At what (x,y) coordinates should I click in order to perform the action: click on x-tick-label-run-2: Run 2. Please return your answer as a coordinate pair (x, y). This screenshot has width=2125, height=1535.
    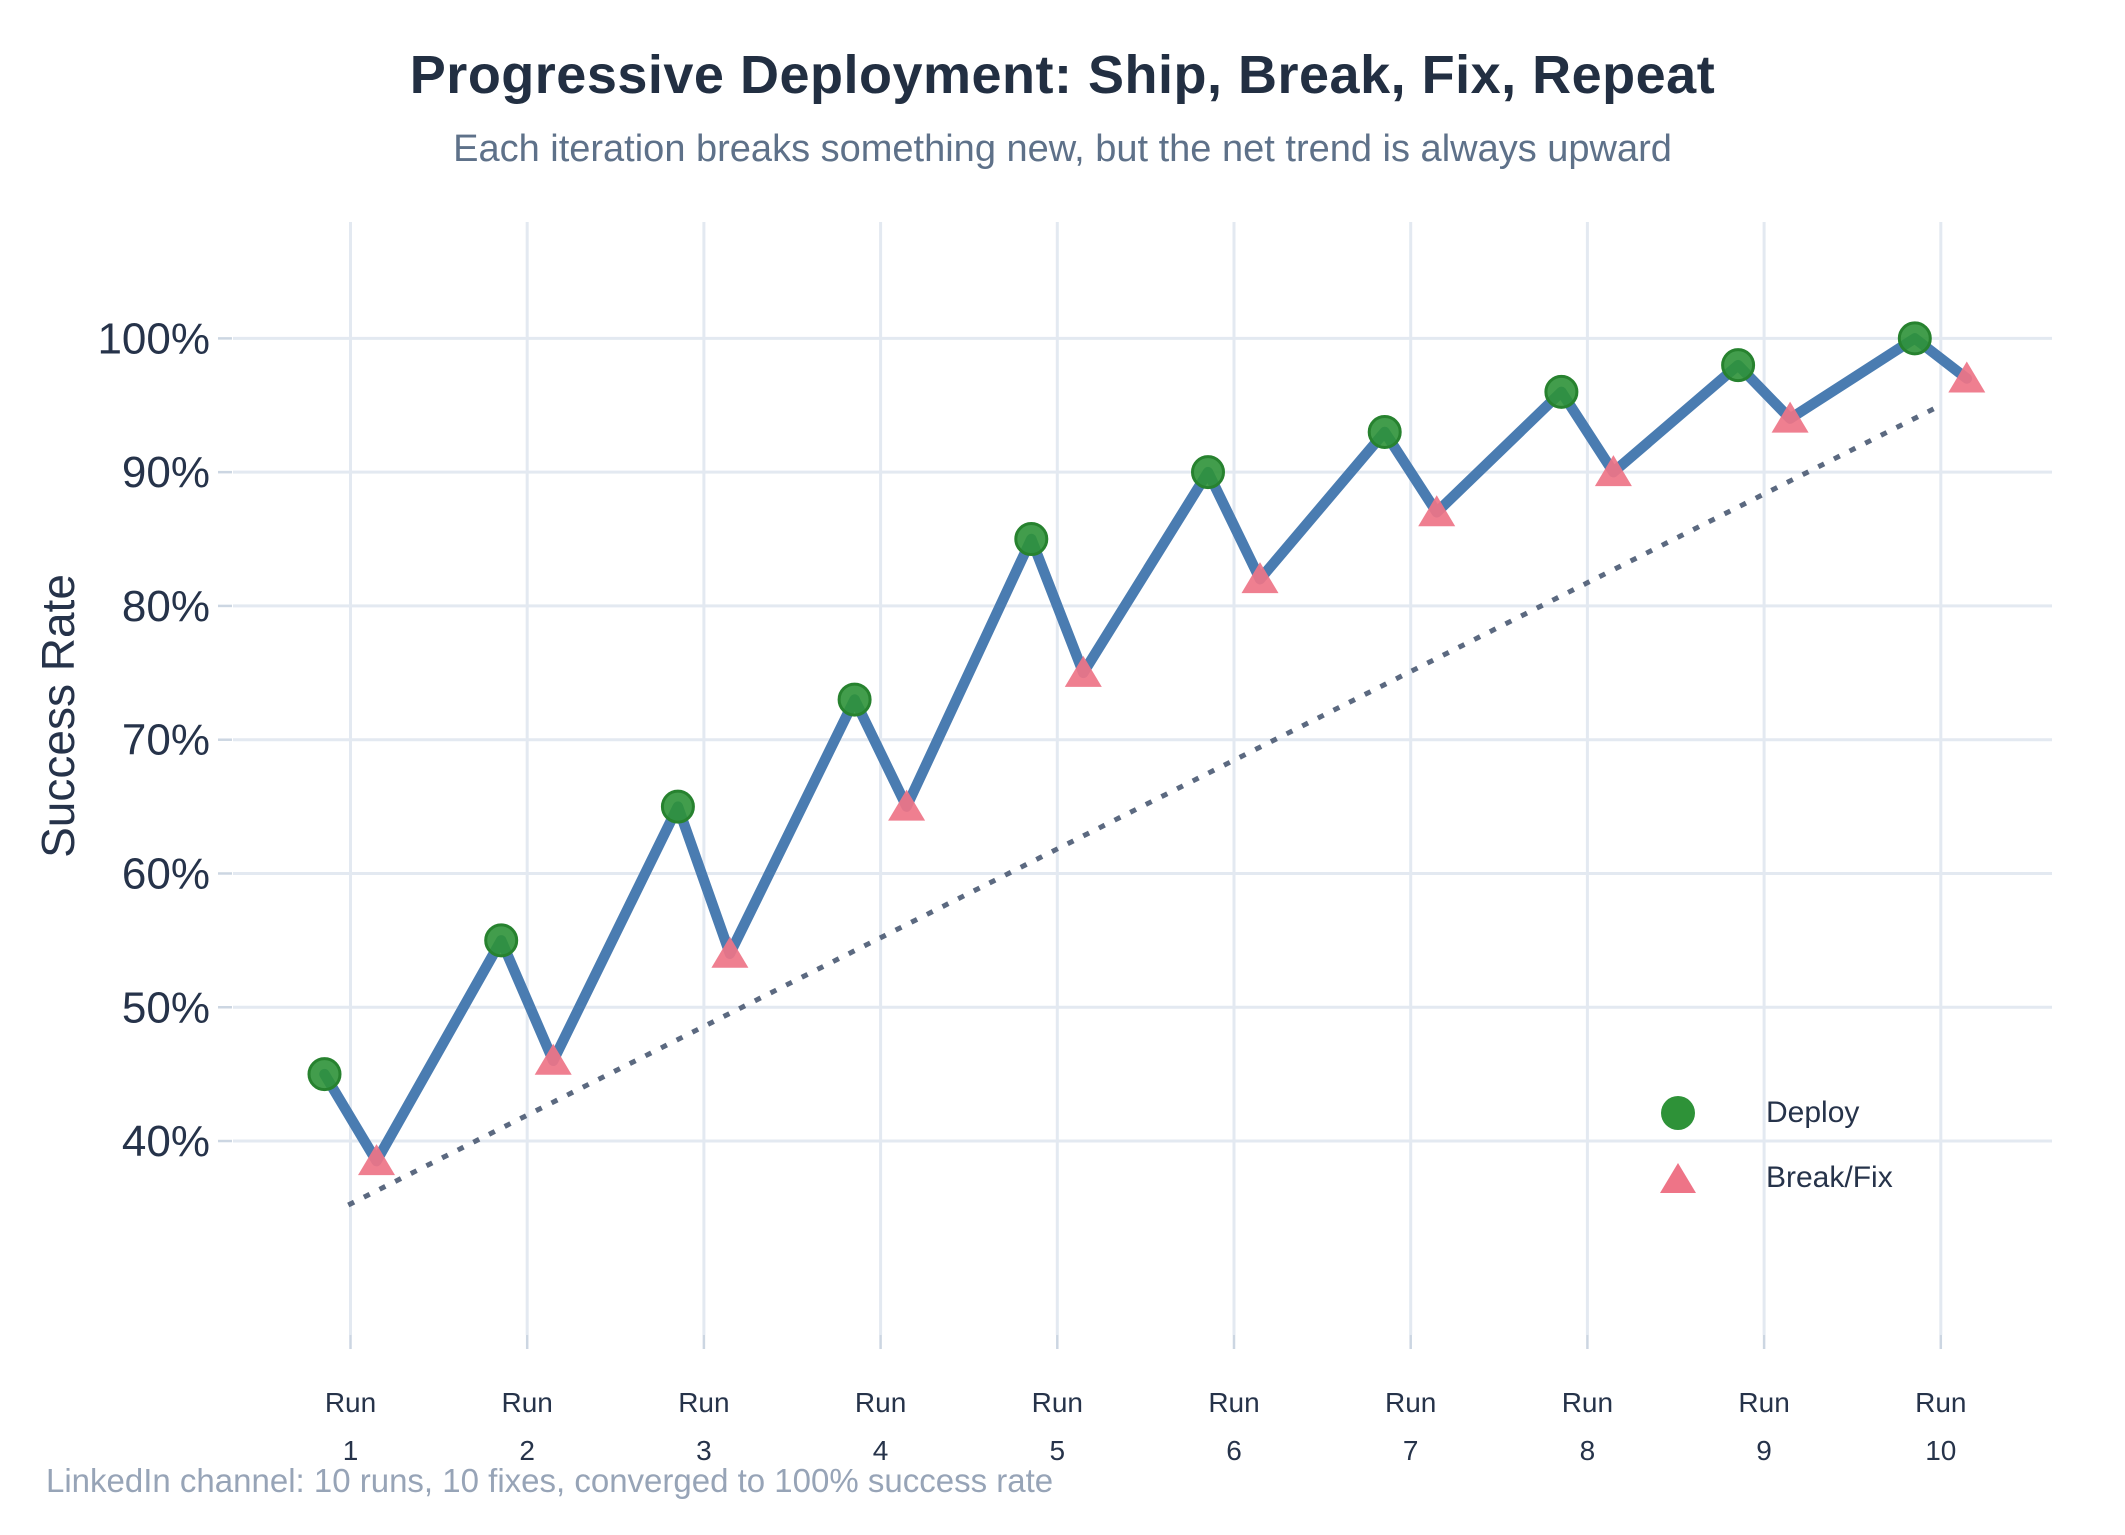
    Looking at the image, I should click on (527, 1426).